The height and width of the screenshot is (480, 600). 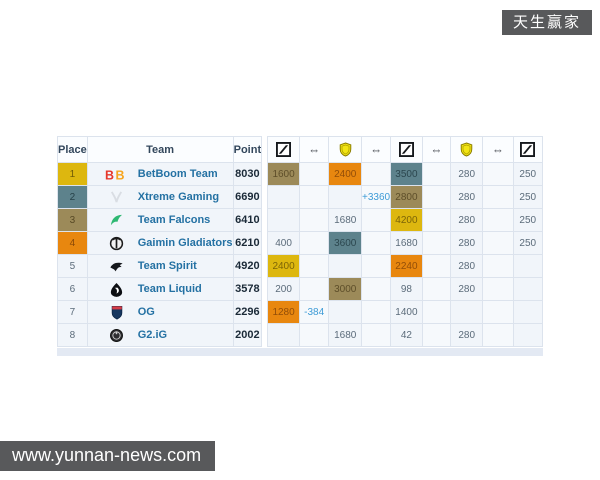 I want to click on team-cell: G2.iG, so click(x=160, y=335).